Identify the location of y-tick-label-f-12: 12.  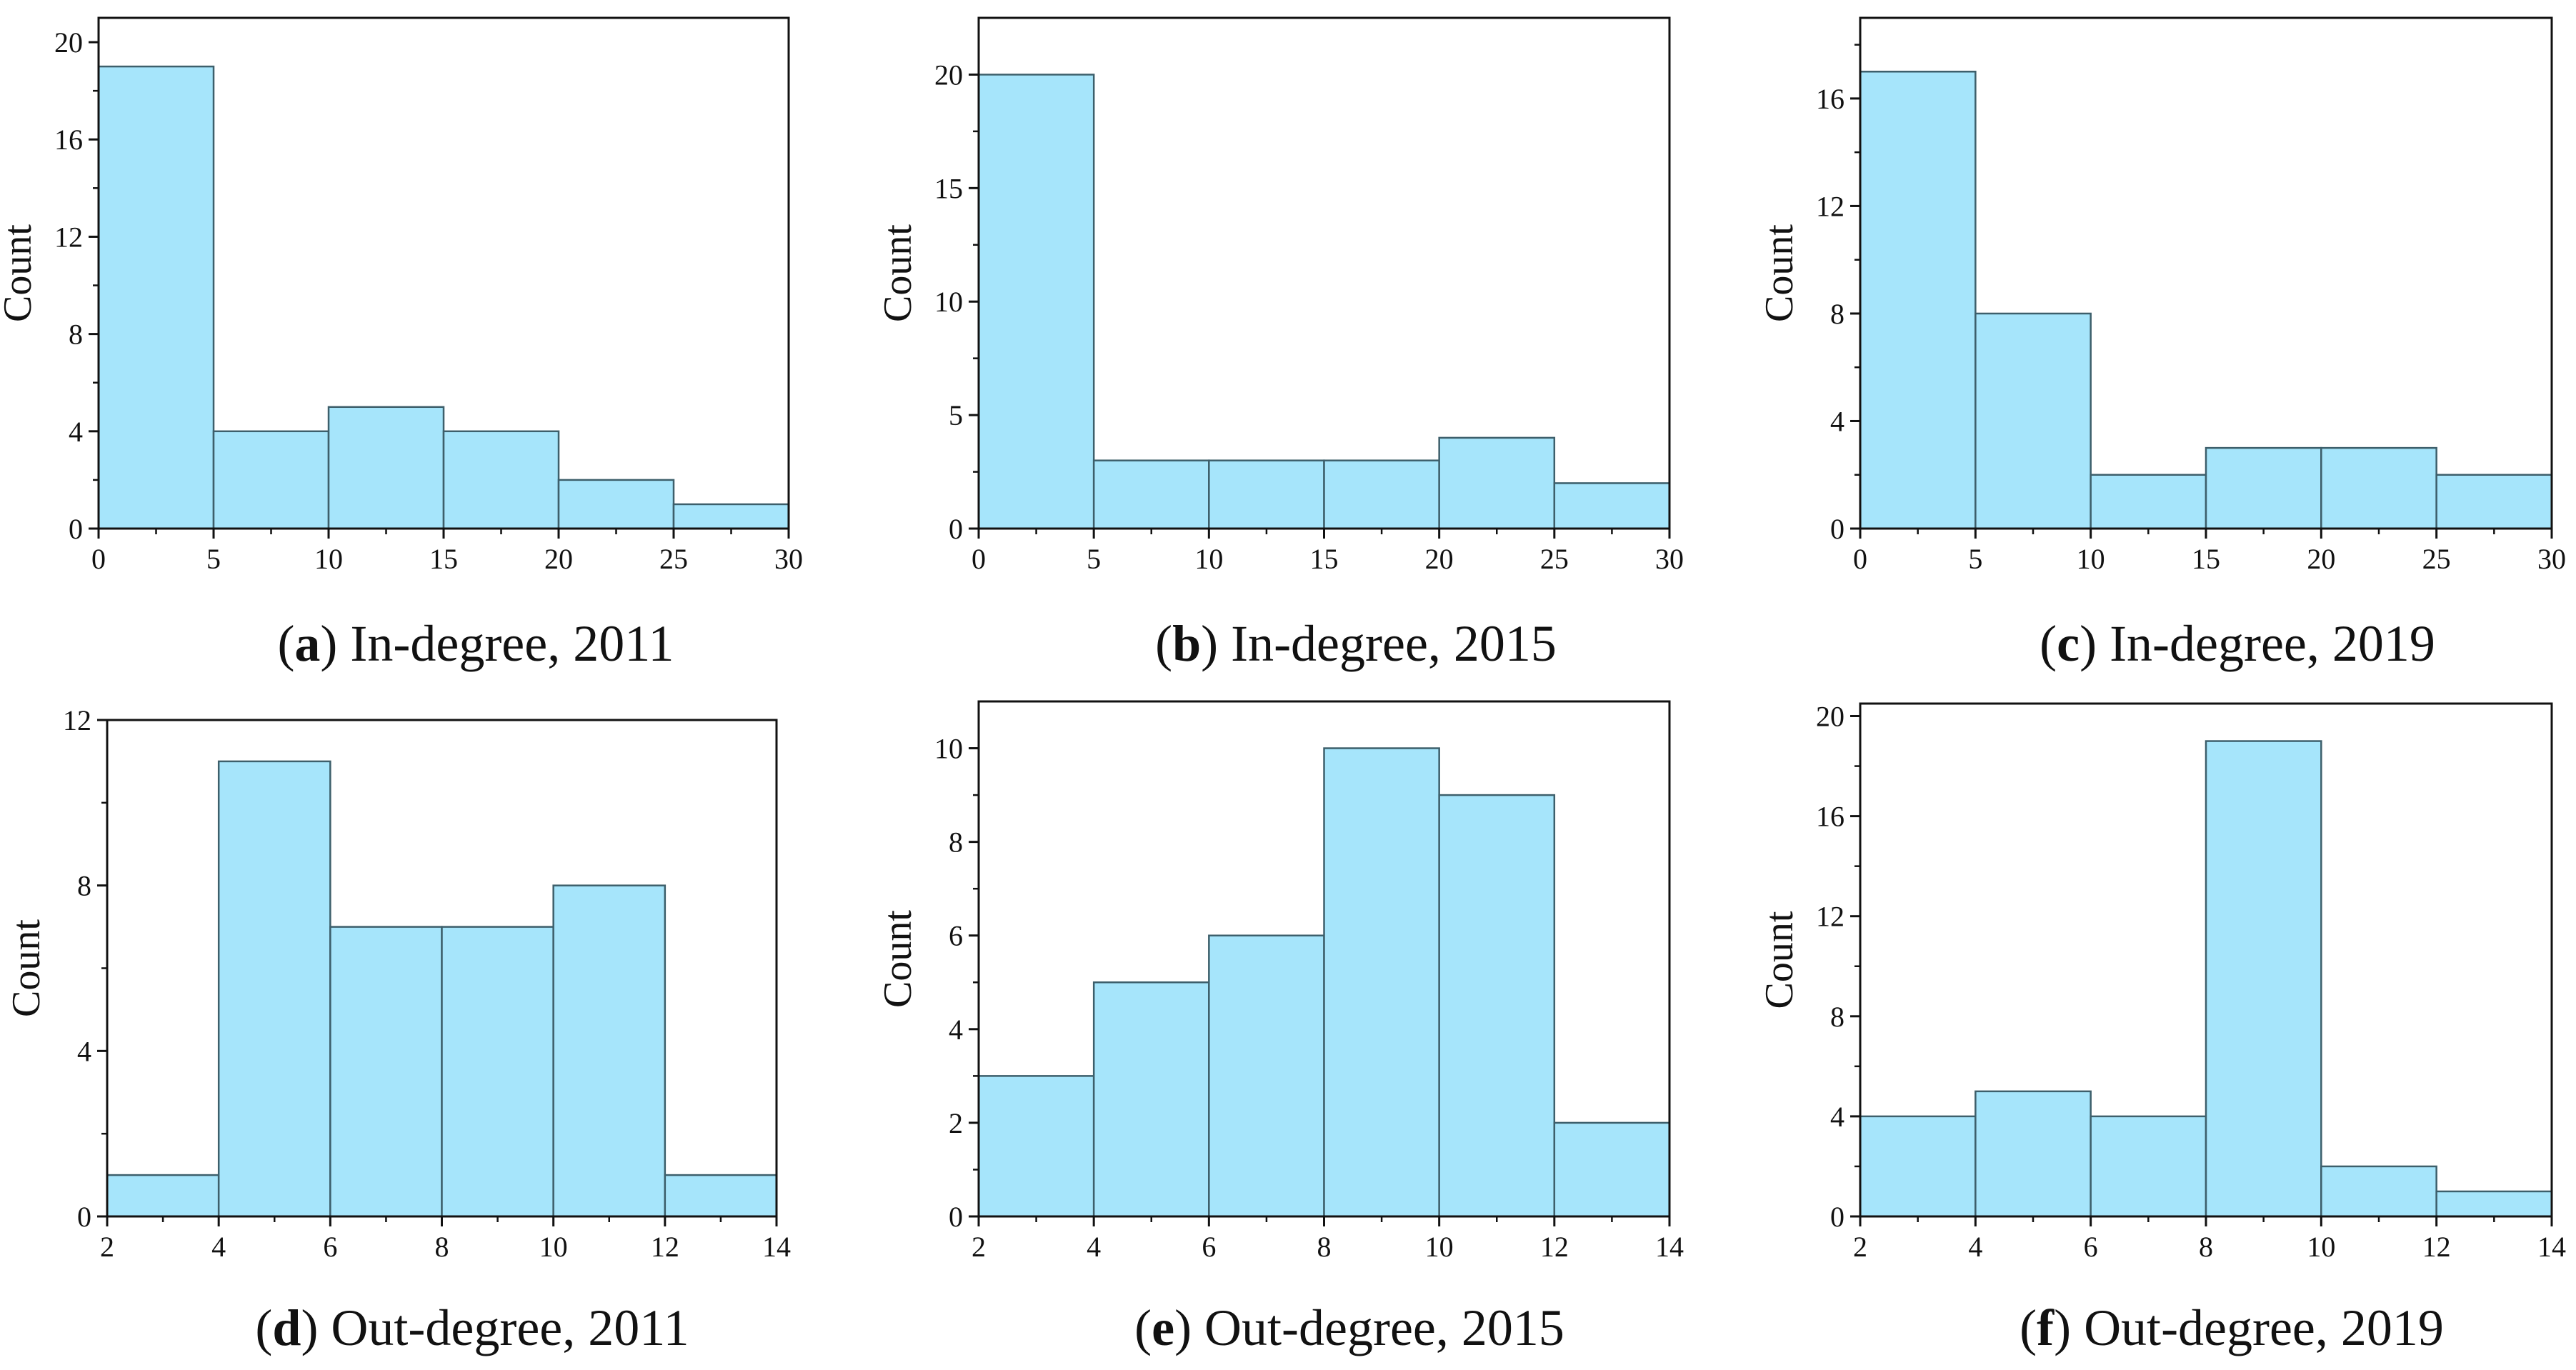
(1830, 917).